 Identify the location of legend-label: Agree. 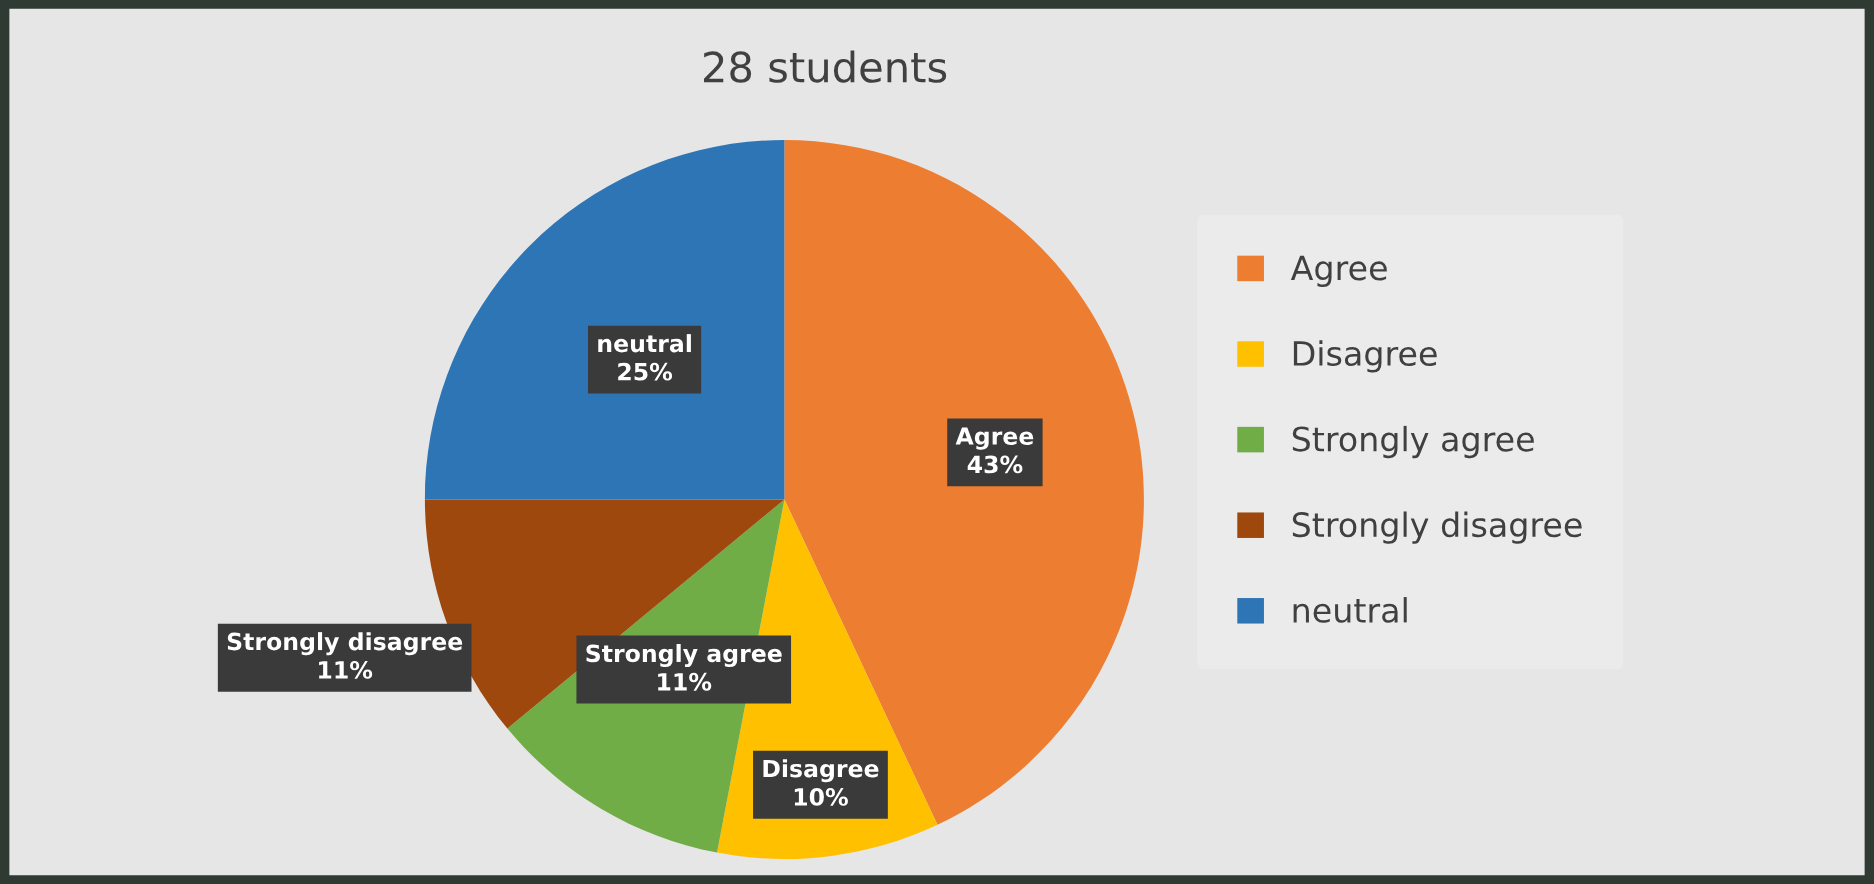
(1338, 271).